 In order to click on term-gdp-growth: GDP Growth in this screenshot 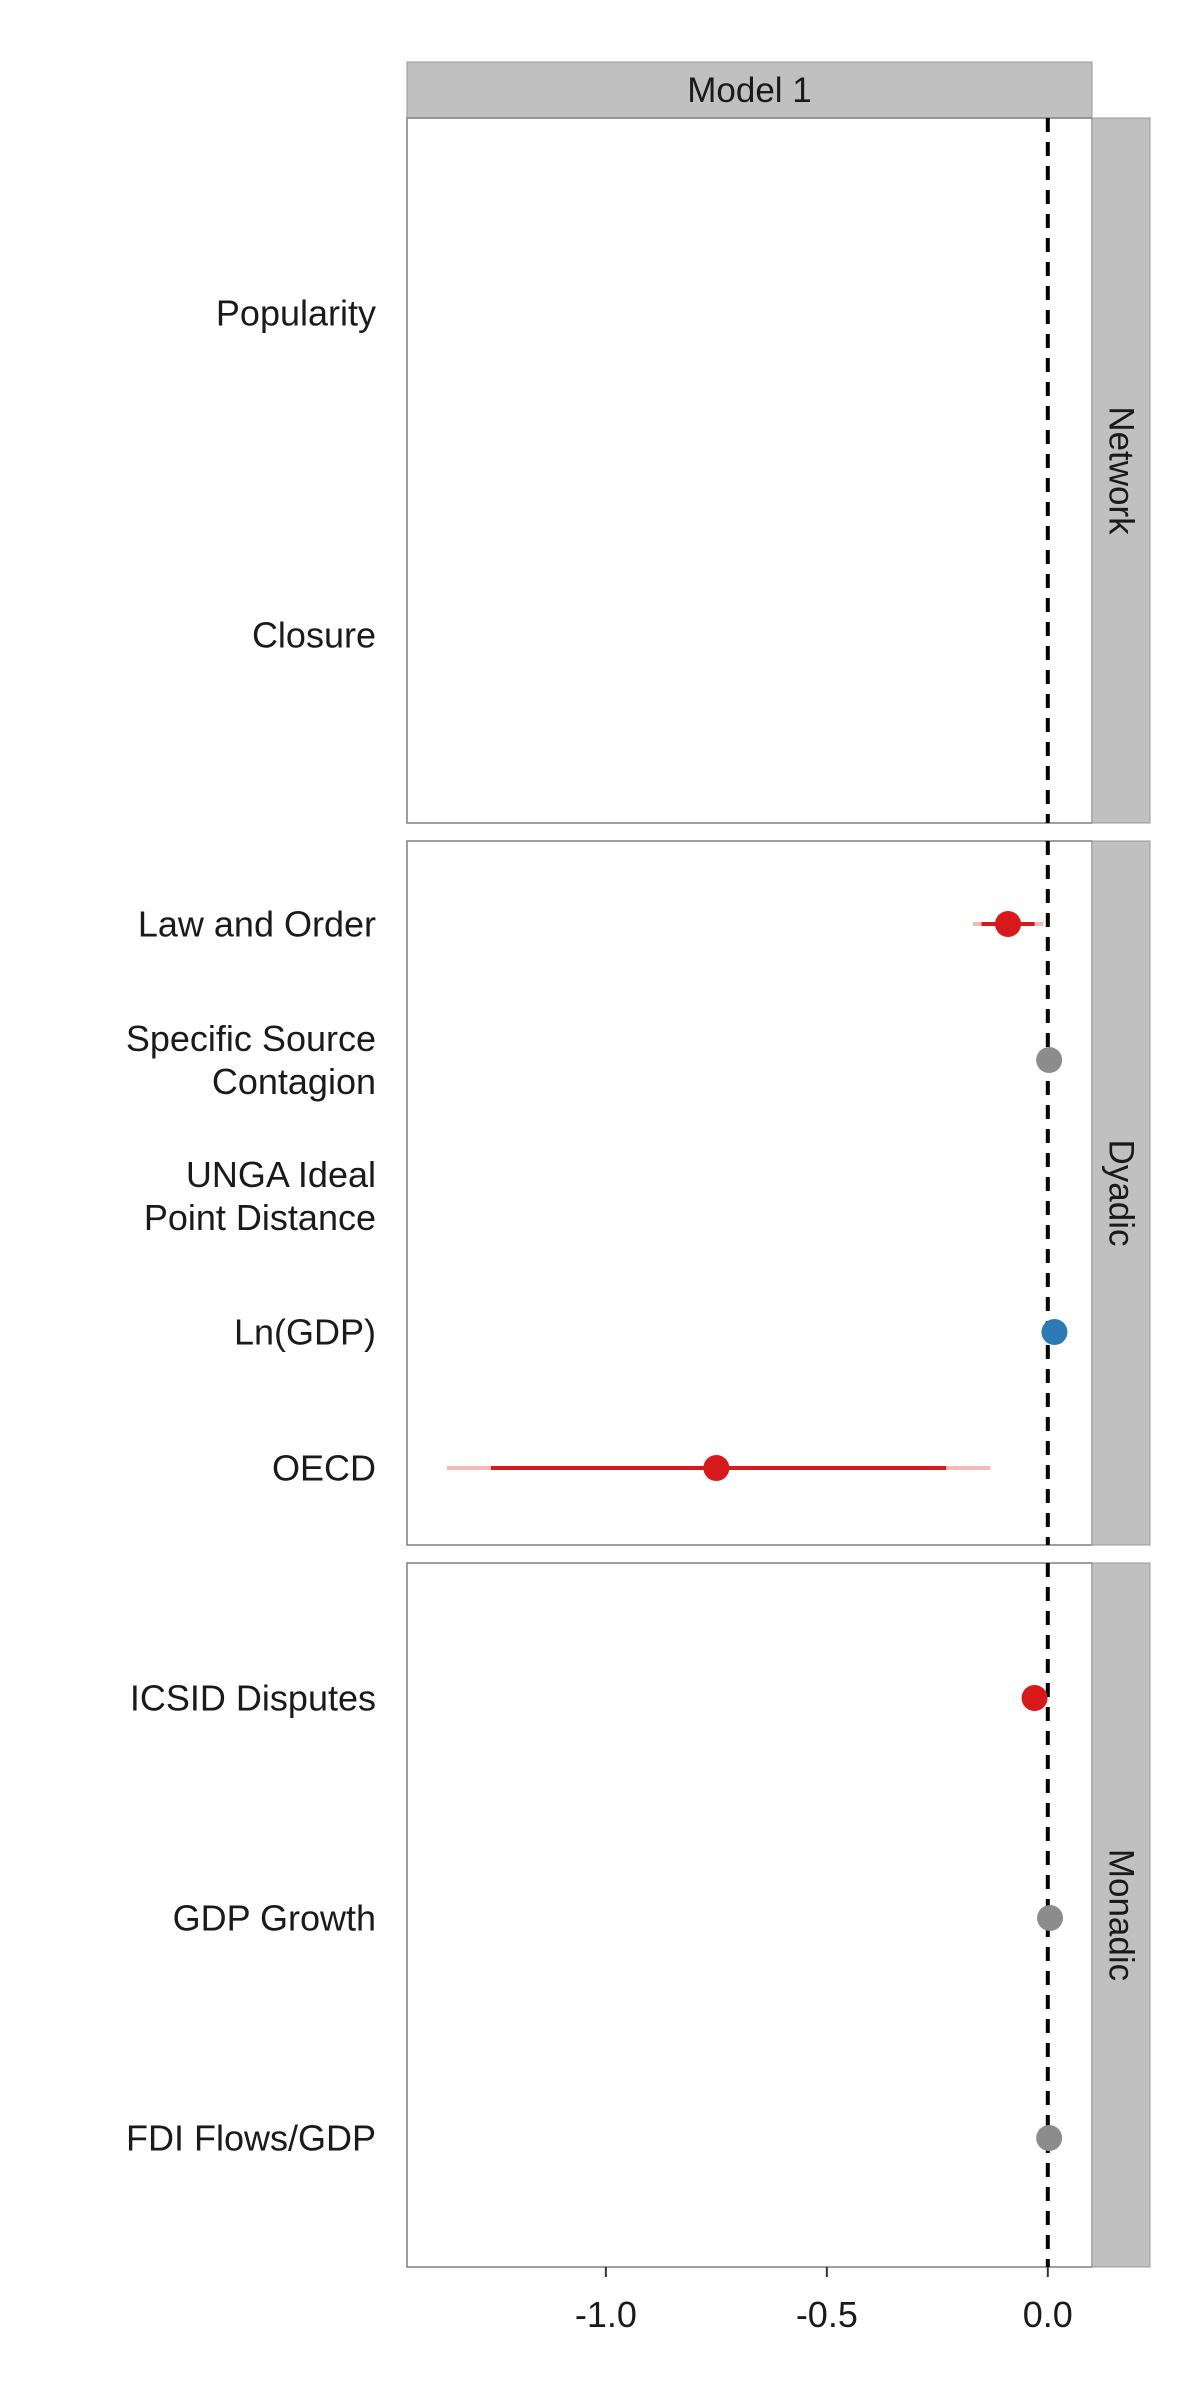, I will do `click(618, 1918)`.